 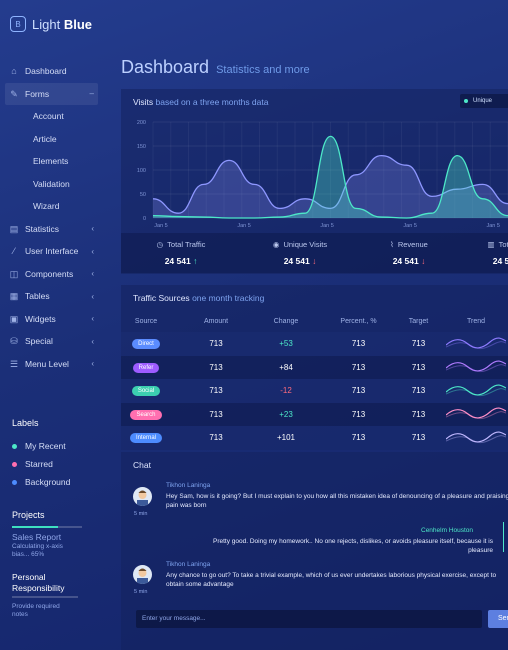 I want to click on eye-icon: ◉, so click(x=276, y=244).